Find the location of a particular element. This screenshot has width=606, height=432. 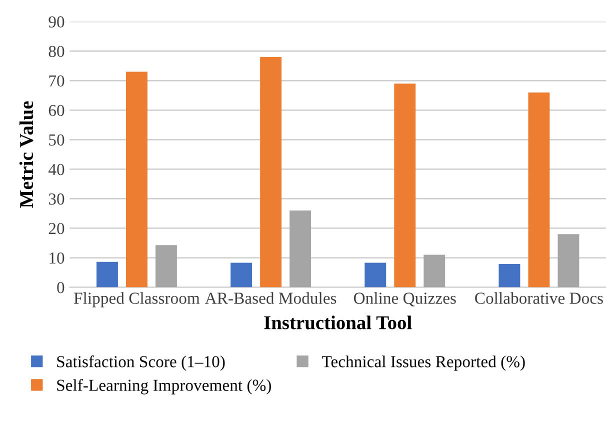

x-axis-title: Instructional Tool is located at coordinates (338, 323).